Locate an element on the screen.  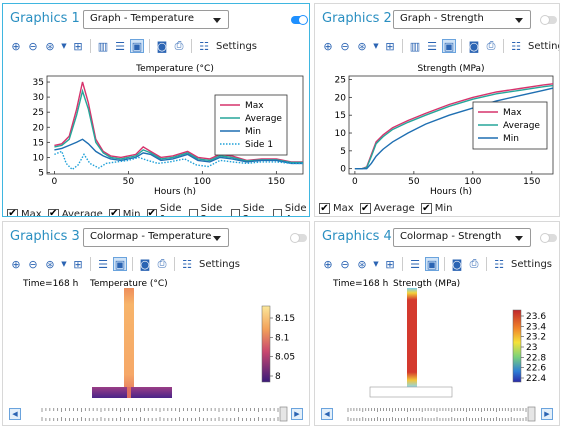
checkbox-side-2: Side 2 is located at coordinates (206, 209).